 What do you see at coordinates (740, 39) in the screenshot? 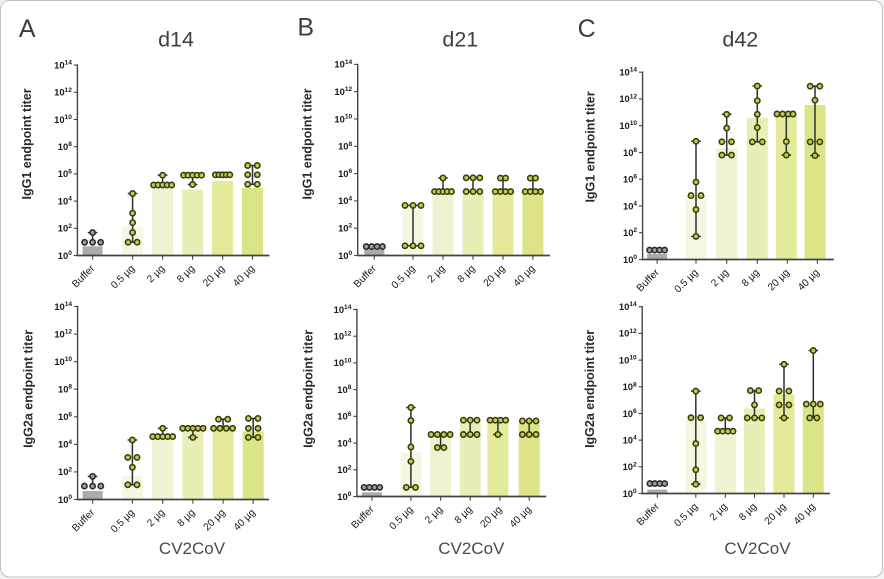
I see `svg-text: d42` at bounding box center [740, 39].